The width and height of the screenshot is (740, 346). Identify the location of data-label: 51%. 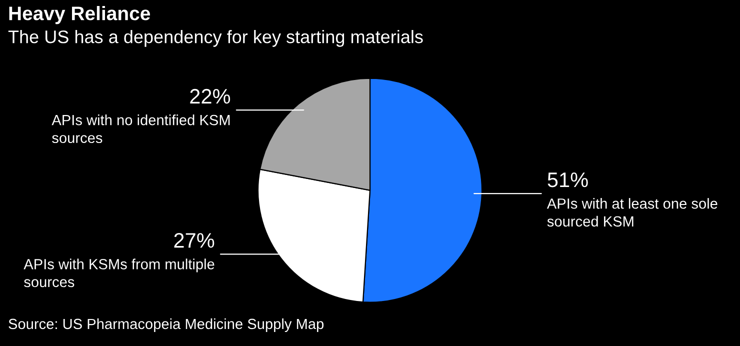
(568, 180).